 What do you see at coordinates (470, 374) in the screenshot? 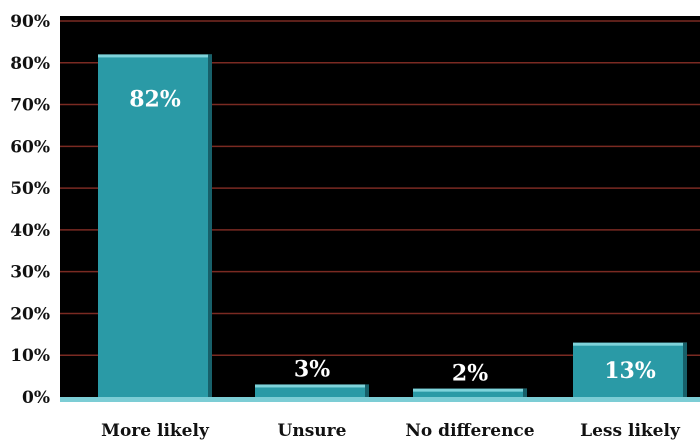
I see `bar-value-label: 2%` at bounding box center [470, 374].